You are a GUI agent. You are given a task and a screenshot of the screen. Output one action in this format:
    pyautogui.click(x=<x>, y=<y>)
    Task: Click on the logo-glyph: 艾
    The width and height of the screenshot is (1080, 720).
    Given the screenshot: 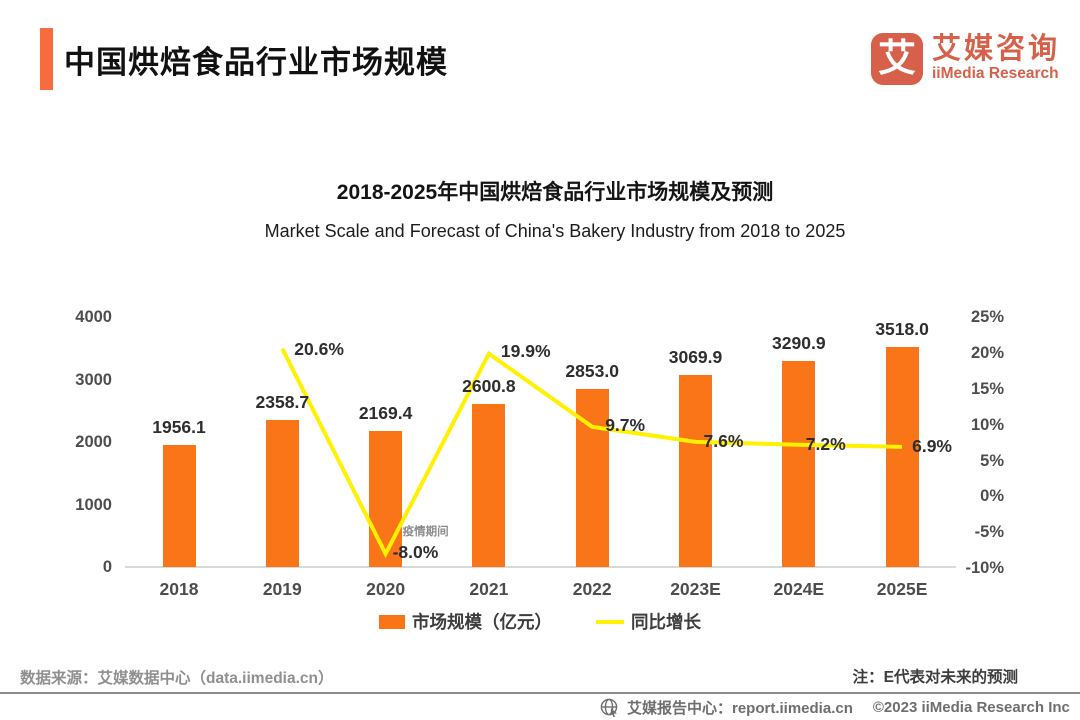 What is the action you would take?
    pyautogui.click(x=896, y=59)
    